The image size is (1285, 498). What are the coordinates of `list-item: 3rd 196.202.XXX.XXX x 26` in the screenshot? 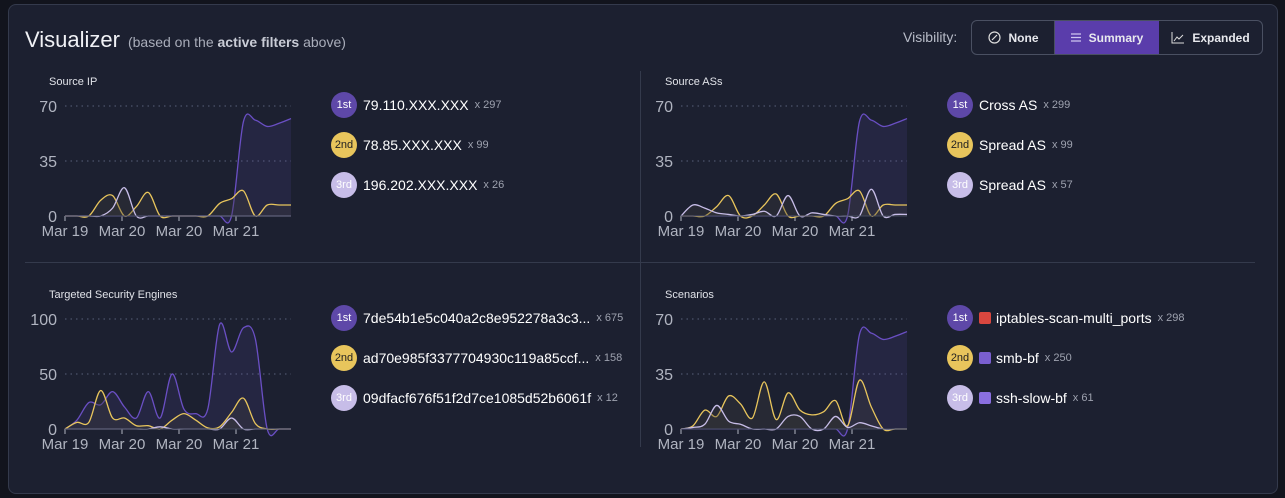 It's located at (417, 185).